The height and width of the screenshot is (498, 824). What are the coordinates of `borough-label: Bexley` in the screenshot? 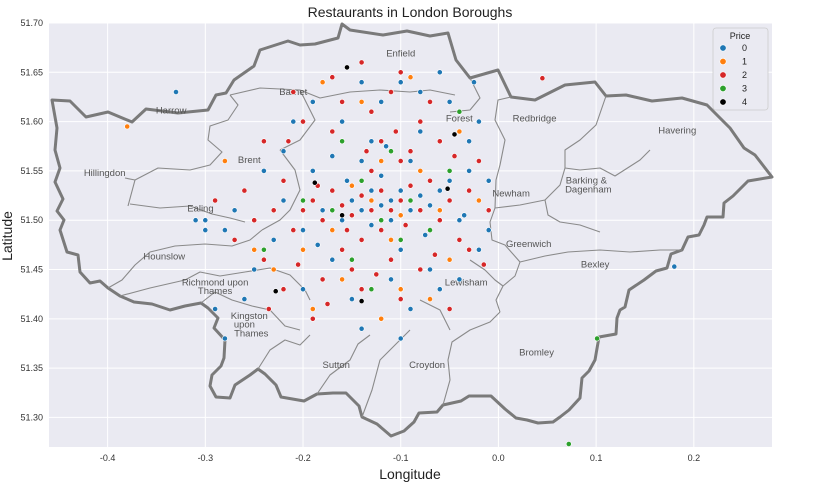 It's located at (595, 265).